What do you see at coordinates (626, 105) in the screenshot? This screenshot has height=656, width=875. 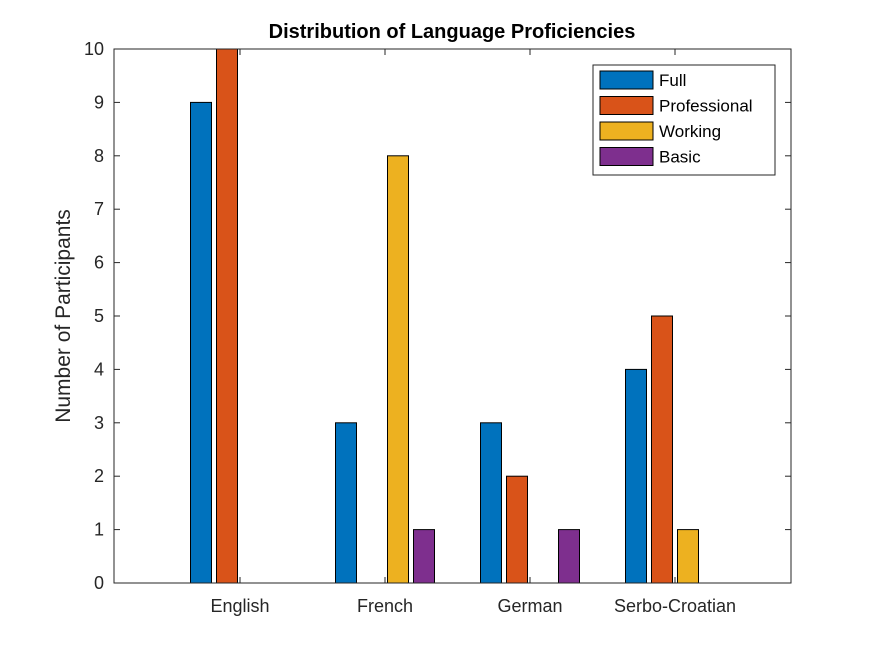 I see `legend-swatch-professional` at bounding box center [626, 105].